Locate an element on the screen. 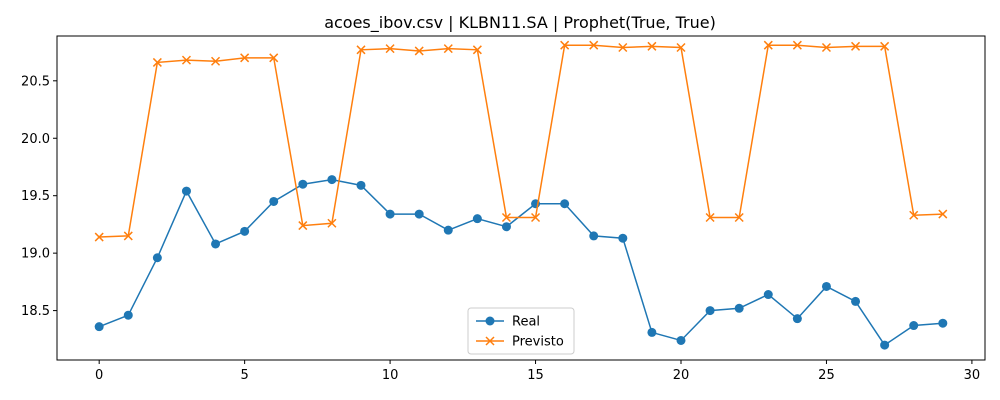  y-tick-label: 20.5 is located at coordinates (35, 81).